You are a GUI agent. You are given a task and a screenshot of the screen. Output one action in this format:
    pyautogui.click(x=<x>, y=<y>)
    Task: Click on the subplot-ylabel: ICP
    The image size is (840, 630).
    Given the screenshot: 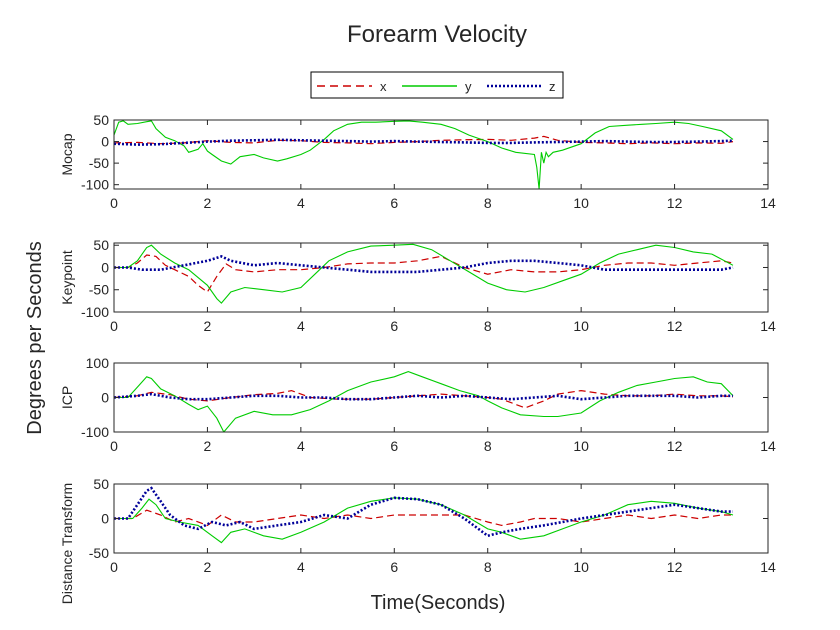 What is the action you would take?
    pyautogui.click(x=67, y=397)
    